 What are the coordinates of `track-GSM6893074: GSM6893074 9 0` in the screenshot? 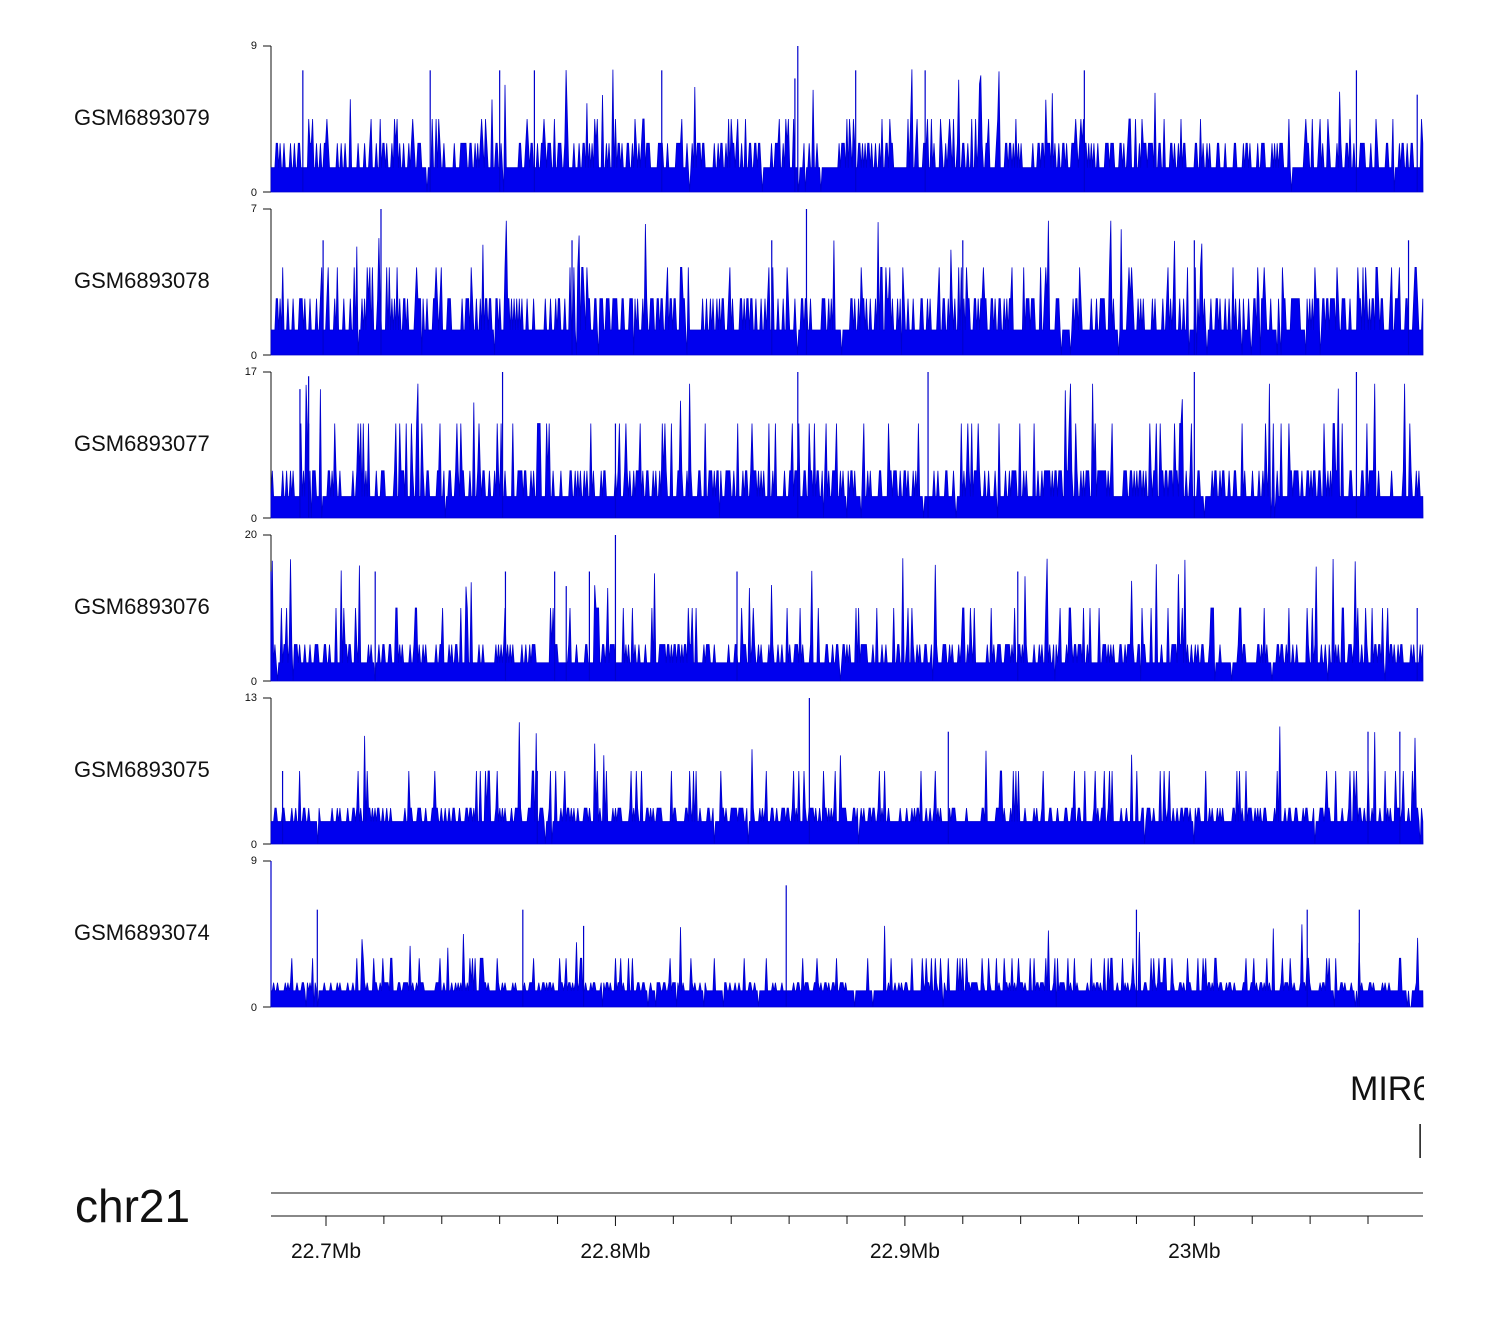 It's located at (749, 934).